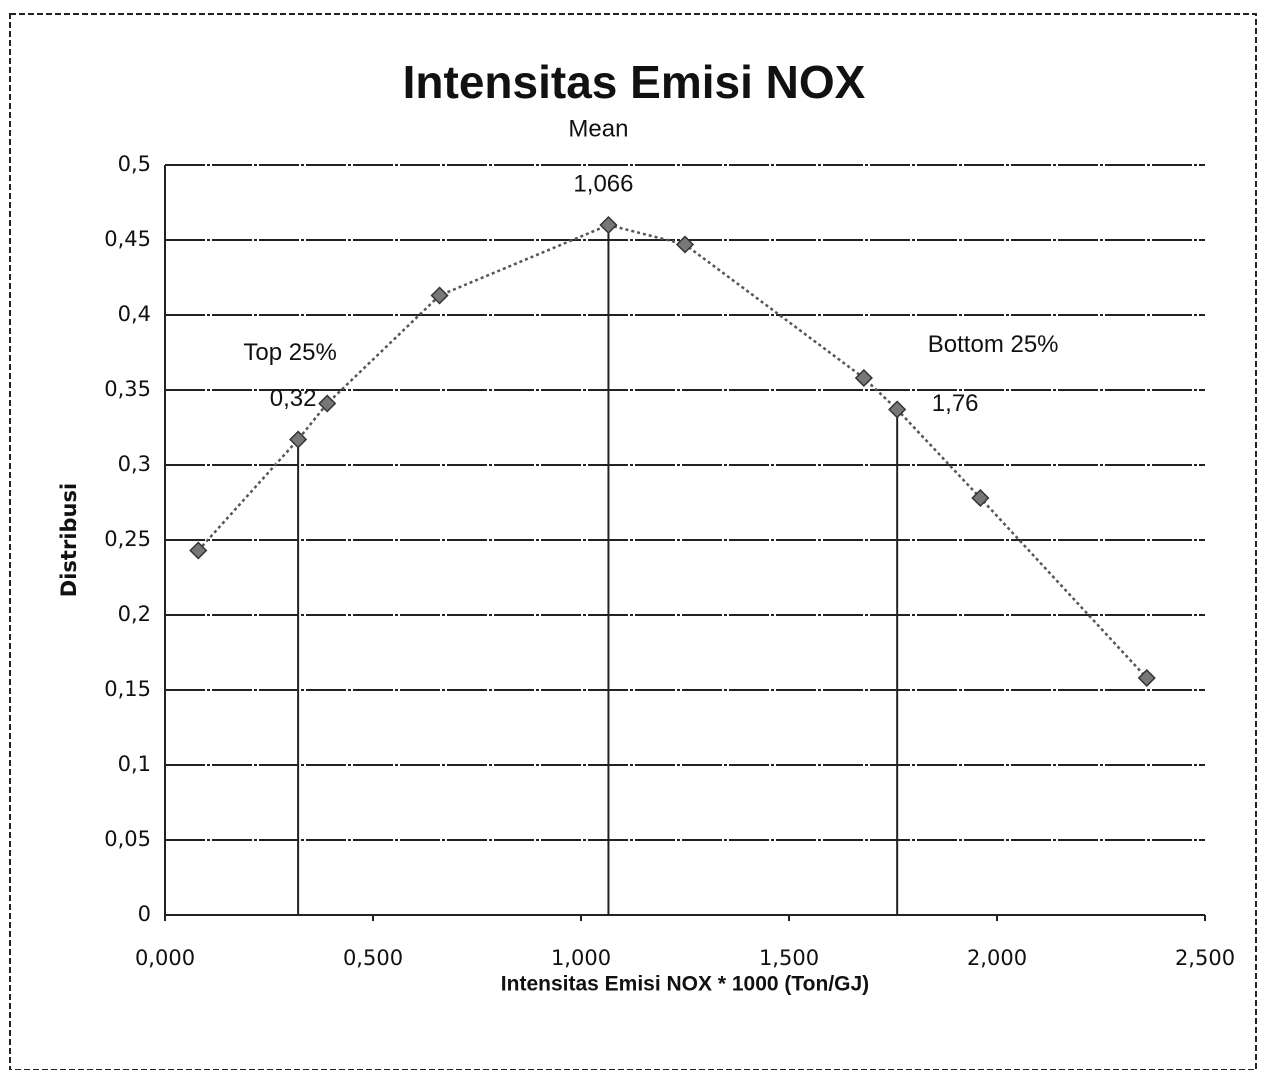  I want to click on y-tick-label: 0,25, so click(127, 539).